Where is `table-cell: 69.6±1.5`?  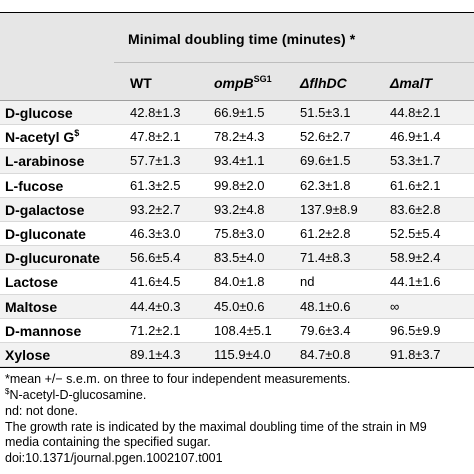 table-cell: 69.6±1.5 is located at coordinates (325, 161).